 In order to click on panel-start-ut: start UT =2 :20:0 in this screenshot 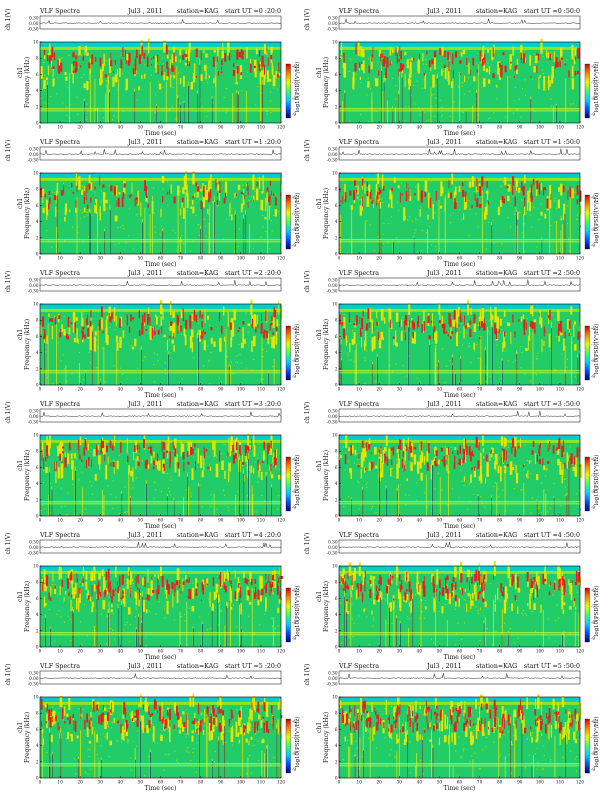, I will do `click(253, 273)`.